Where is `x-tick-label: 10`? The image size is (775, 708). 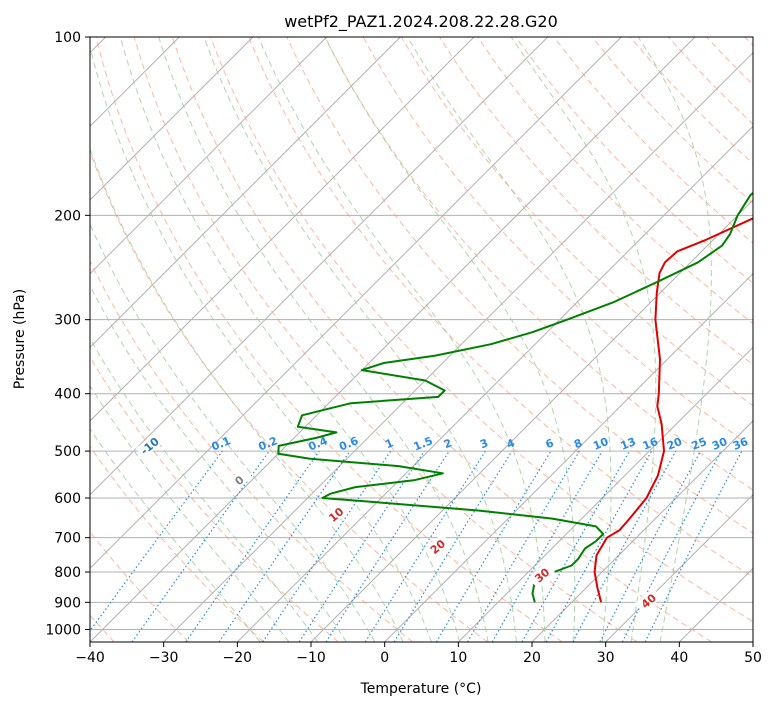 x-tick-label: 10 is located at coordinates (458, 658).